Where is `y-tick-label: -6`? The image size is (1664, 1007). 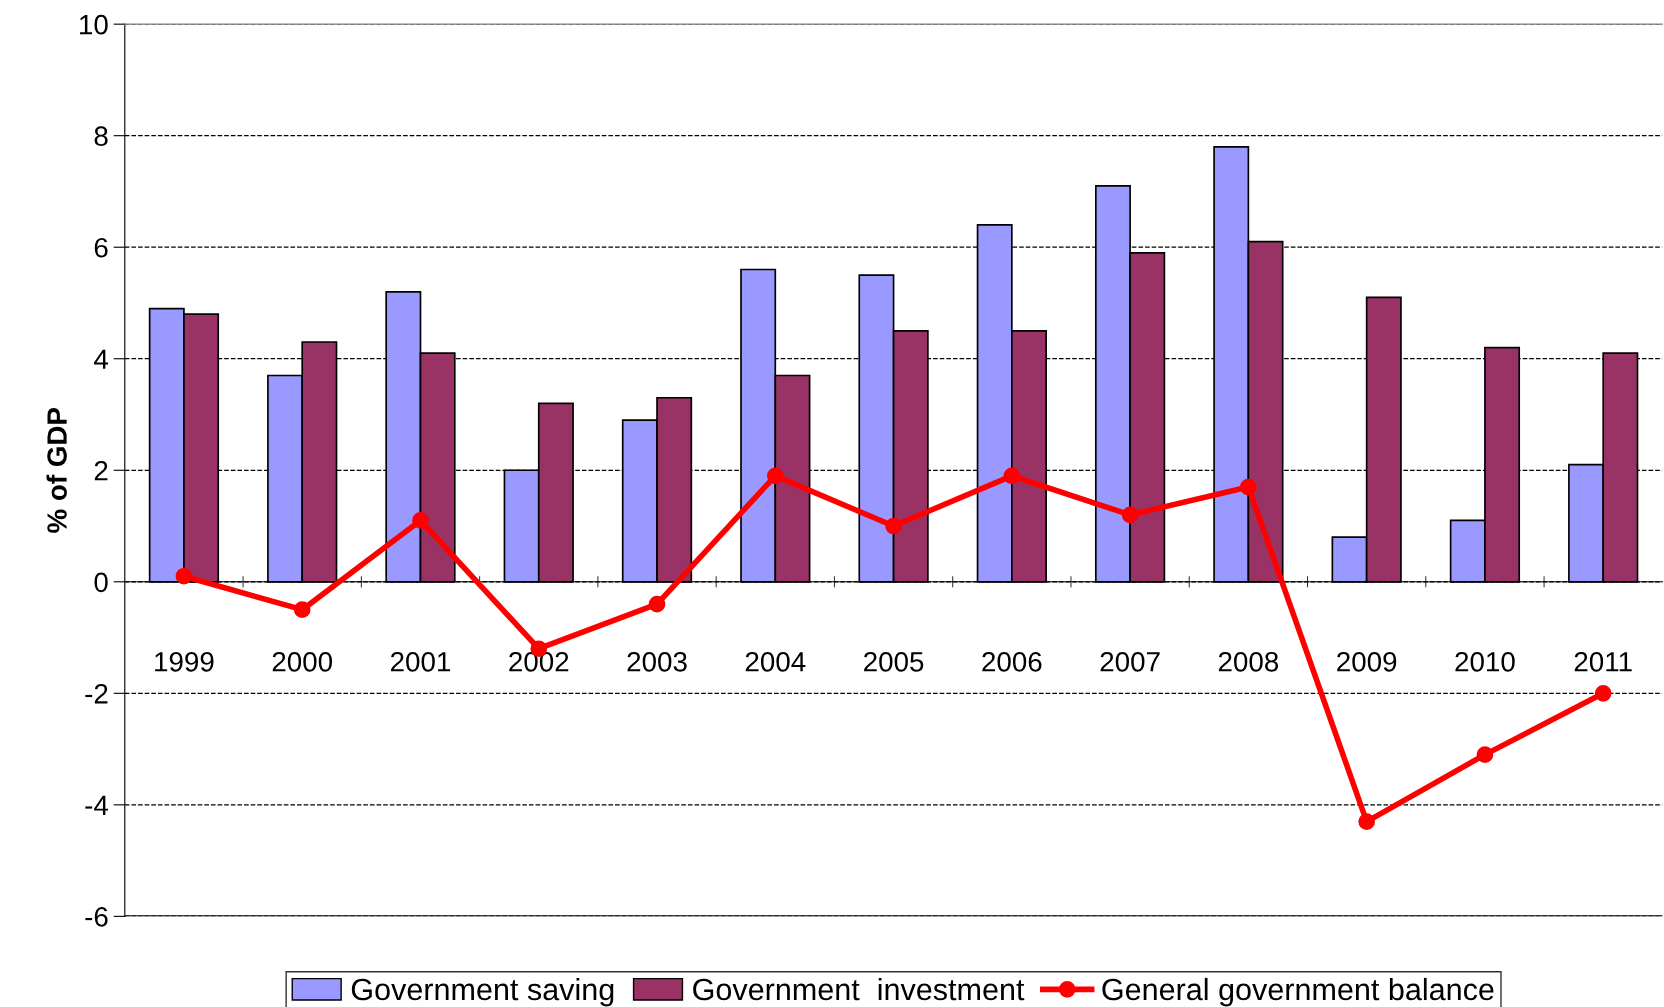 y-tick-label: -6 is located at coordinates (96, 917).